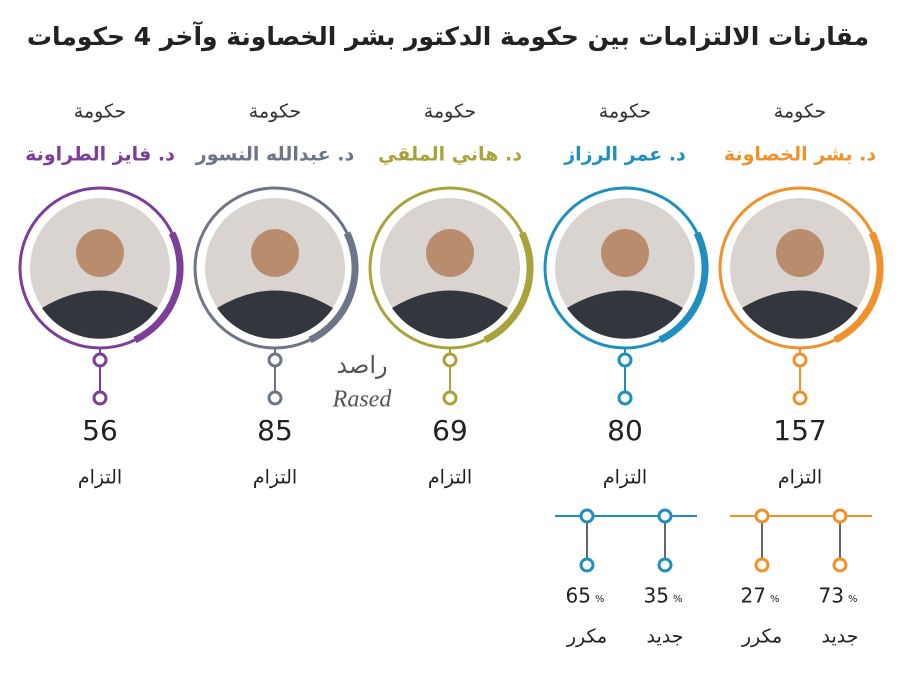 This screenshot has height=675, width=900. Describe the element at coordinates (656, 596) in the screenshot. I see `breakdown-percent: 35` at that location.